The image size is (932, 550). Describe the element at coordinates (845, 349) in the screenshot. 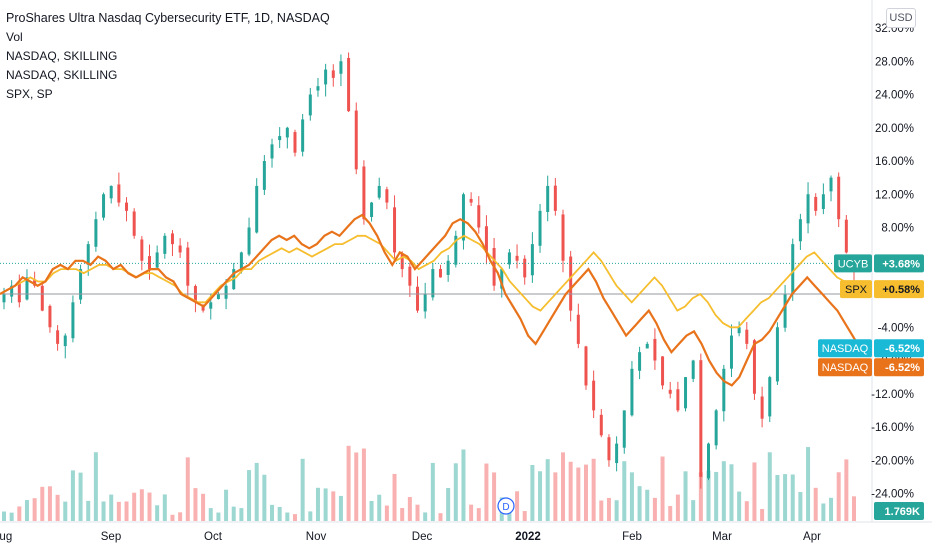

I see `price-tag-symbol: NASDAQ` at that location.